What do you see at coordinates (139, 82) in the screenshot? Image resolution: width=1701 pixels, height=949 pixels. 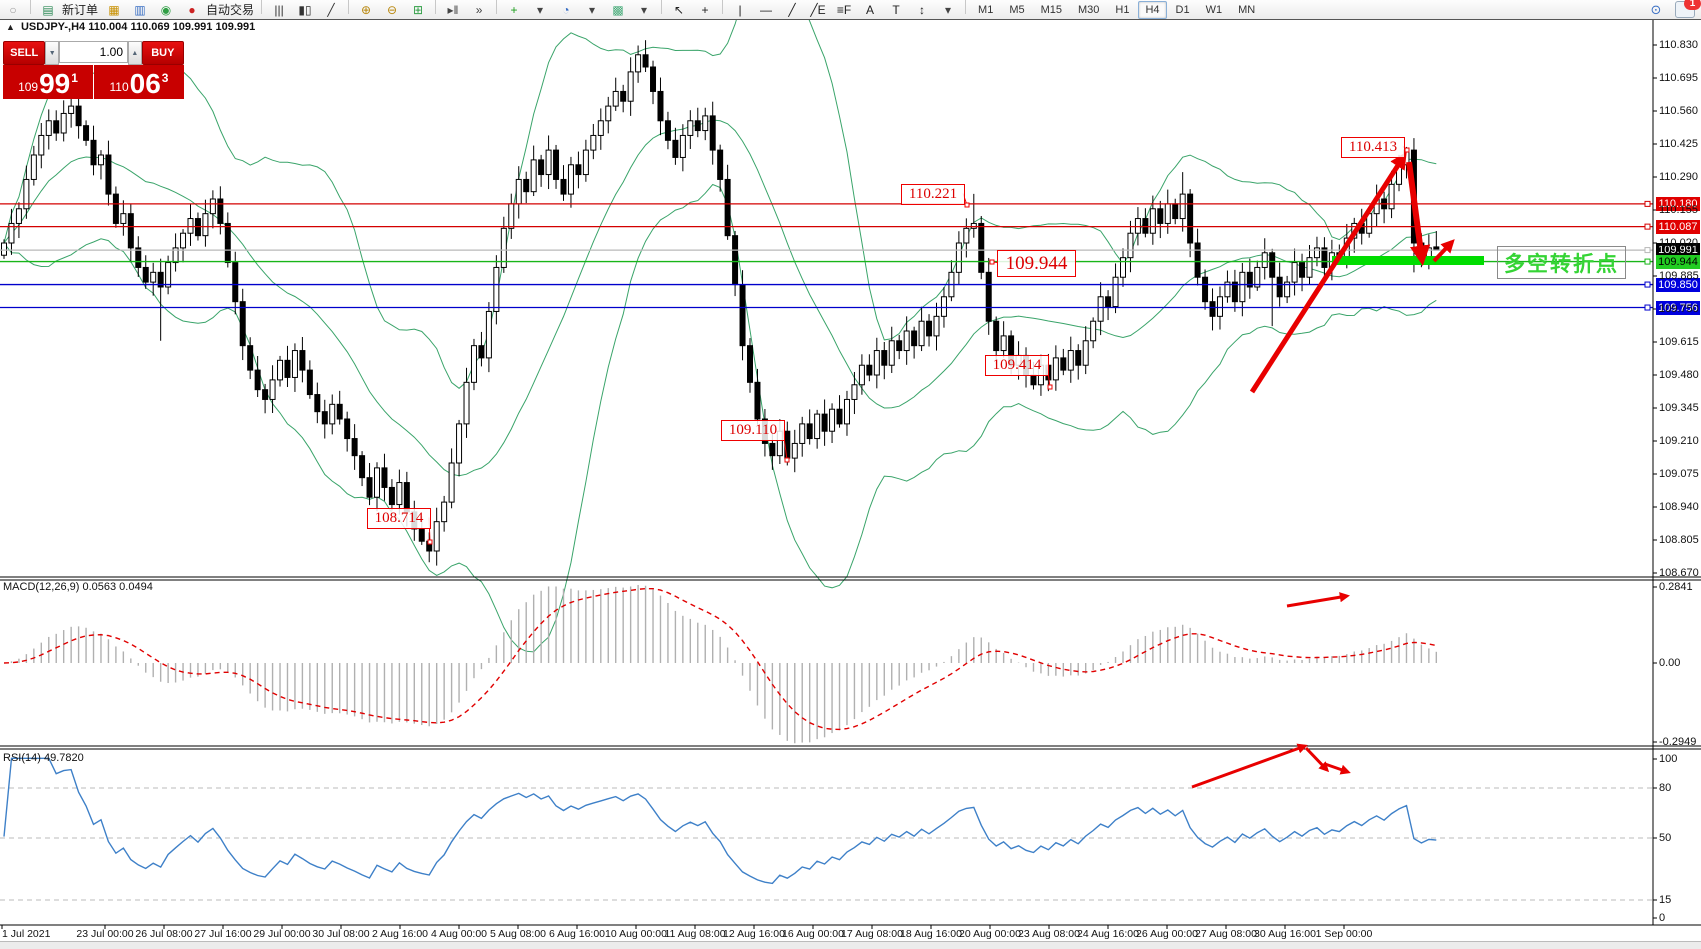 I see `buy-price: 110 06 3` at bounding box center [139, 82].